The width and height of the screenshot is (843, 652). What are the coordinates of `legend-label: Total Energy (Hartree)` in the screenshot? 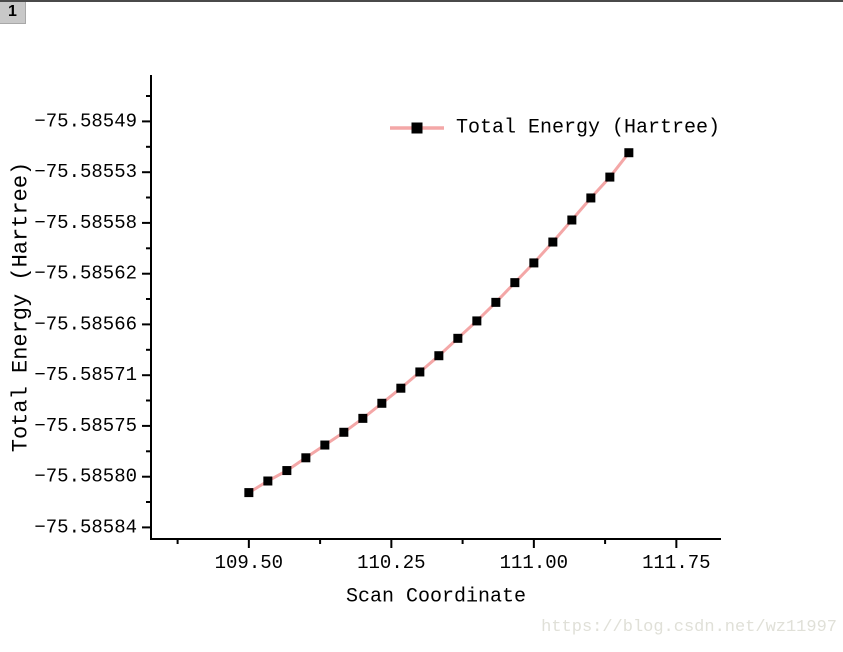 It's located at (588, 128).